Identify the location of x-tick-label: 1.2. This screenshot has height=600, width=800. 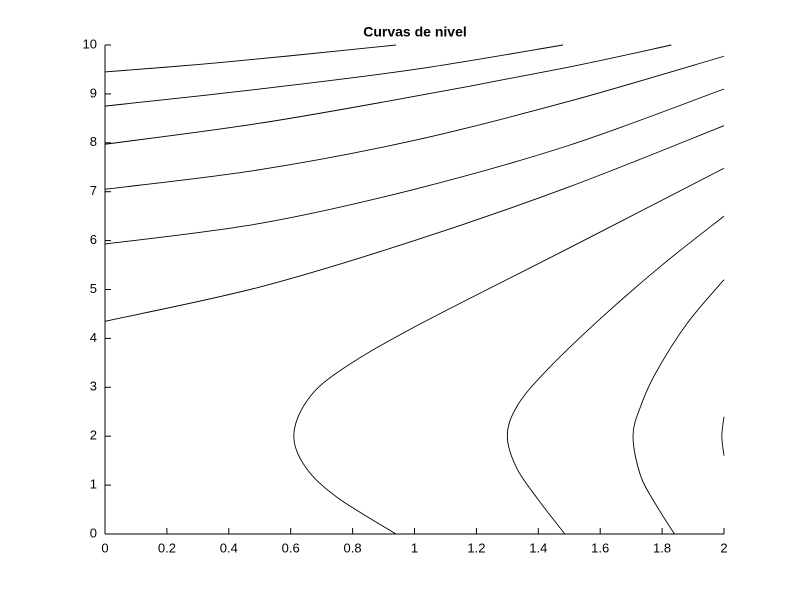
(476, 547).